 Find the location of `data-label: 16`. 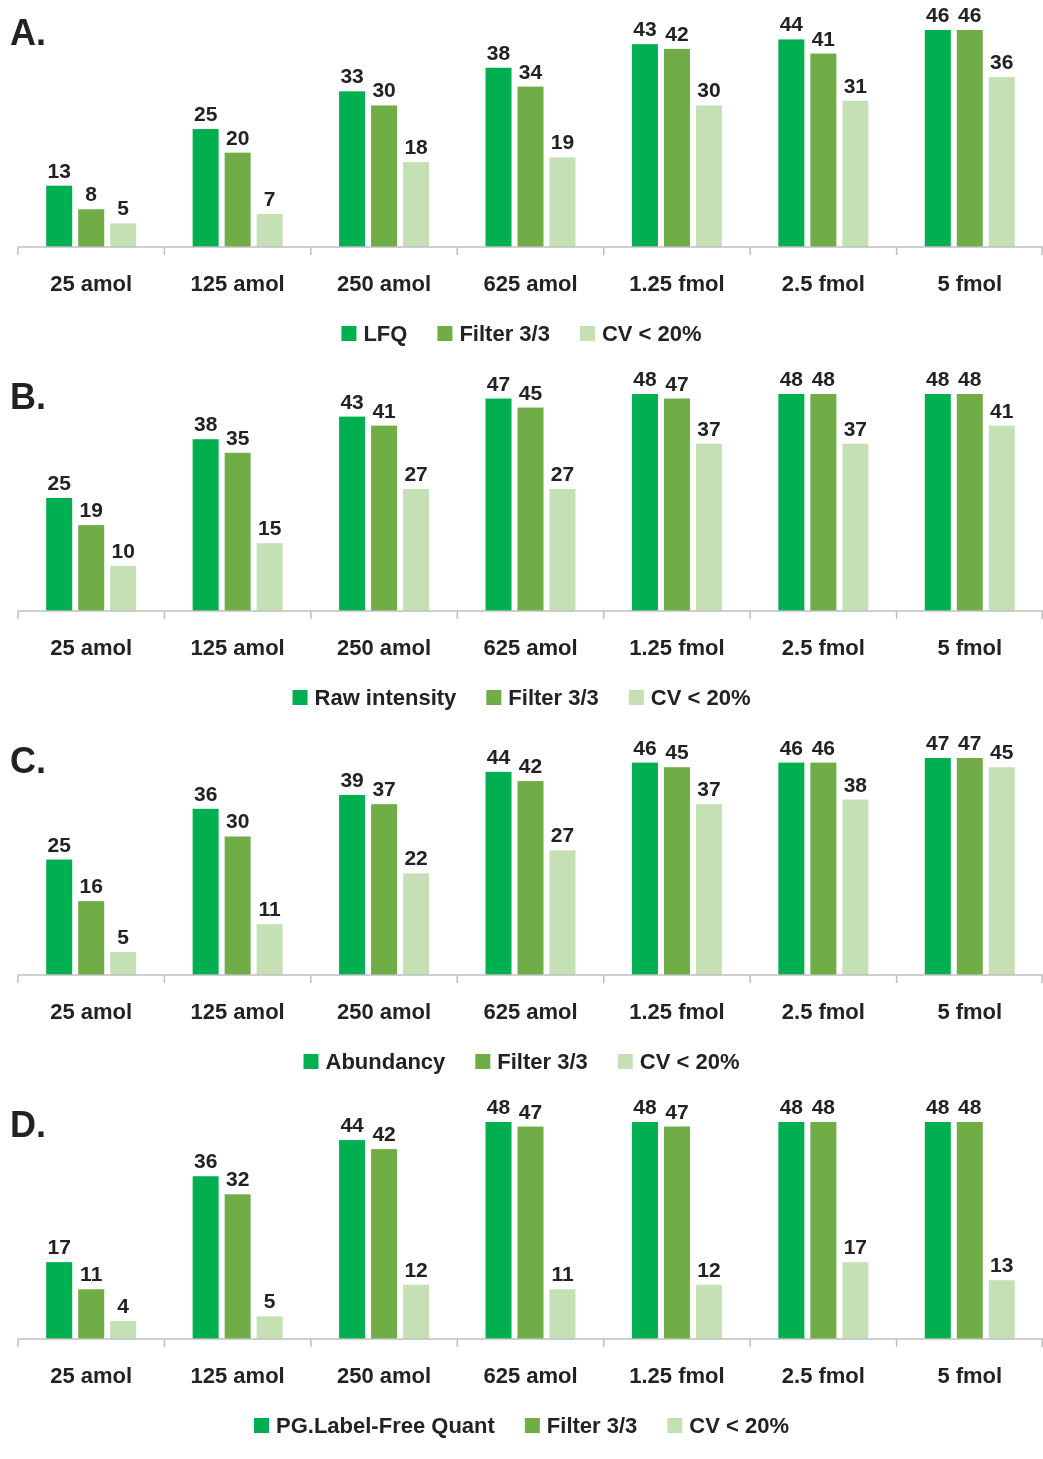

data-label: 16 is located at coordinates (91, 886).